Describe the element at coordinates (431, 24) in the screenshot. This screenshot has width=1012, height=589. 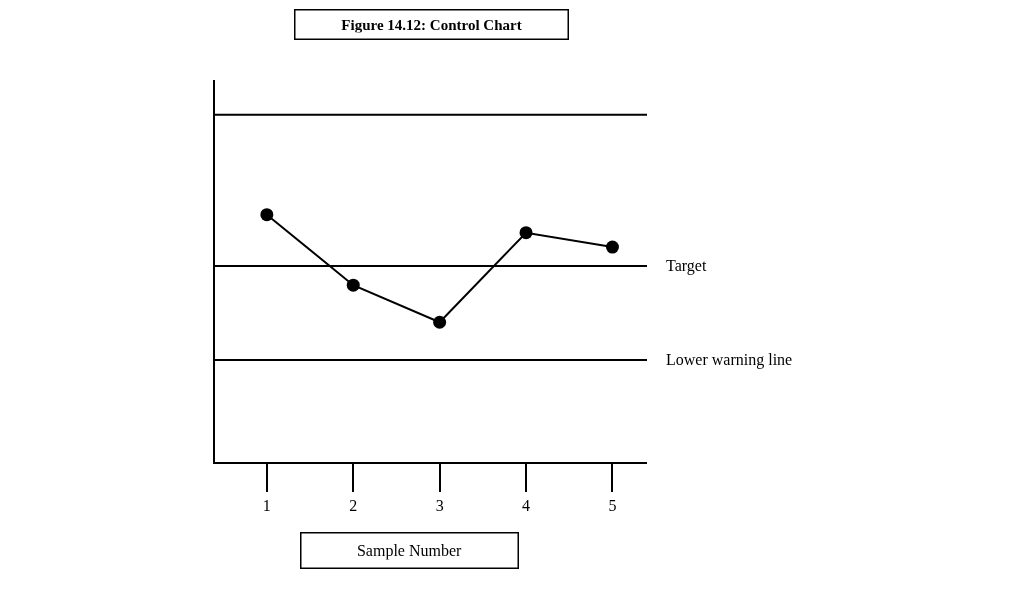
I see `chart-title: Figure 14.12: Control Chart` at that location.